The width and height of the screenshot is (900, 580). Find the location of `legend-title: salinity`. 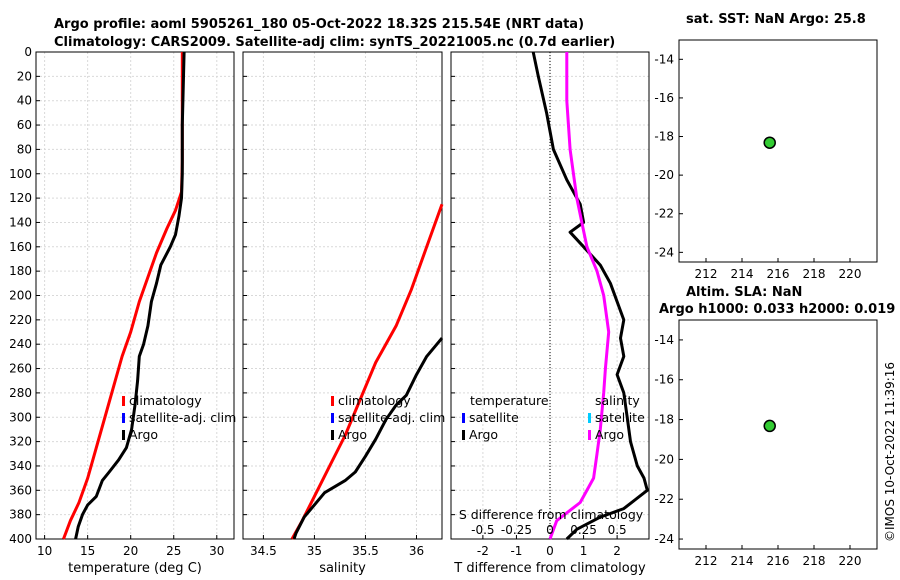

legend-title: salinity is located at coordinates (617, 400).